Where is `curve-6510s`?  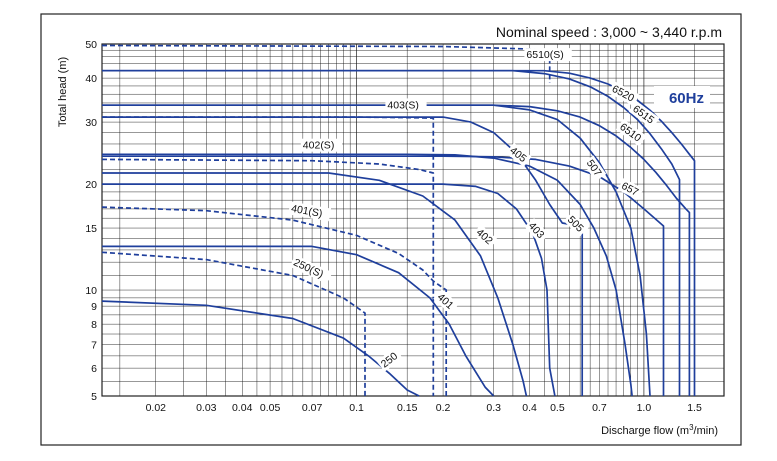
curve-6510s is located at coordinates (326, 63).